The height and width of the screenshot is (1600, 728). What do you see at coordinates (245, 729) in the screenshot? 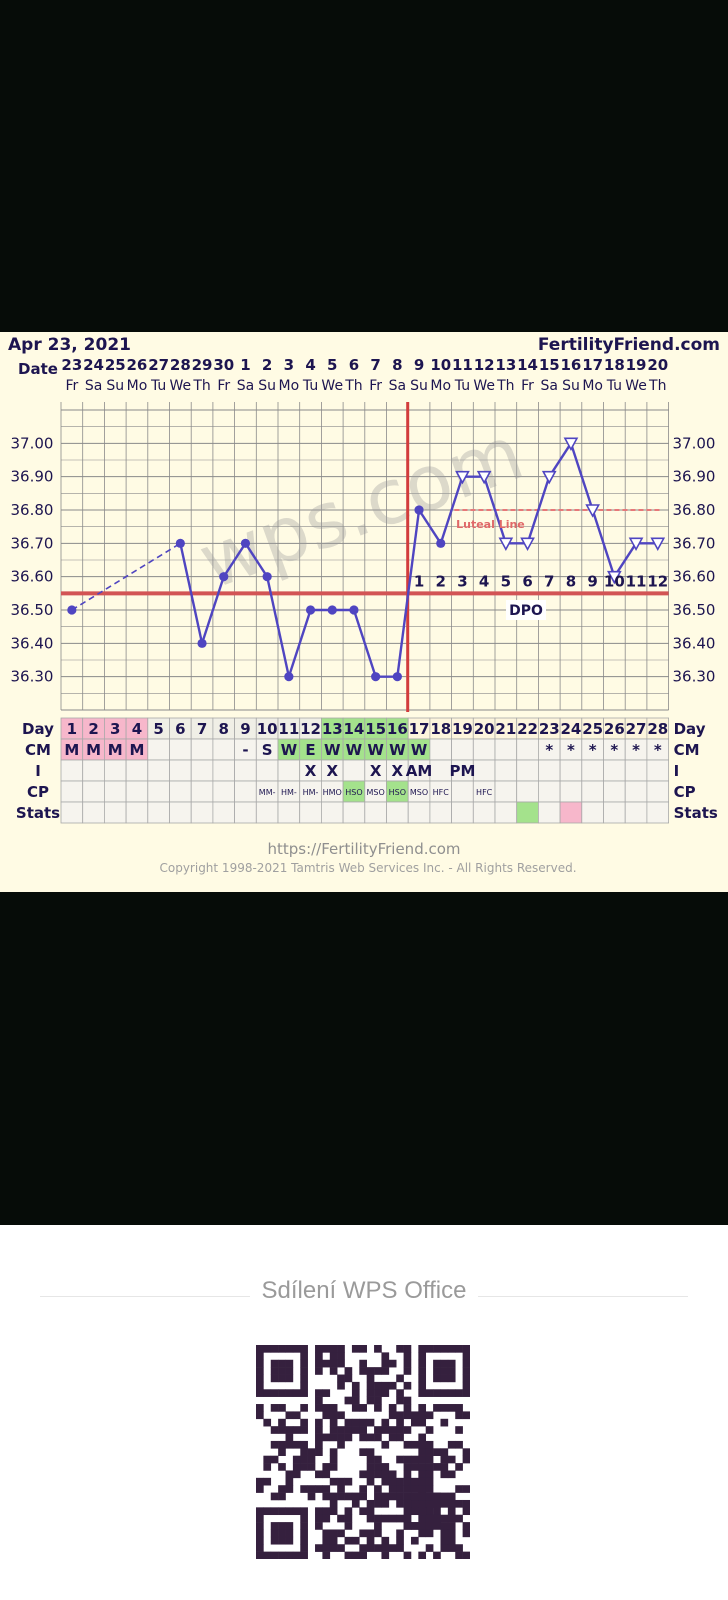
I see `day-row-value: 9` at bounding box center [245, 729].